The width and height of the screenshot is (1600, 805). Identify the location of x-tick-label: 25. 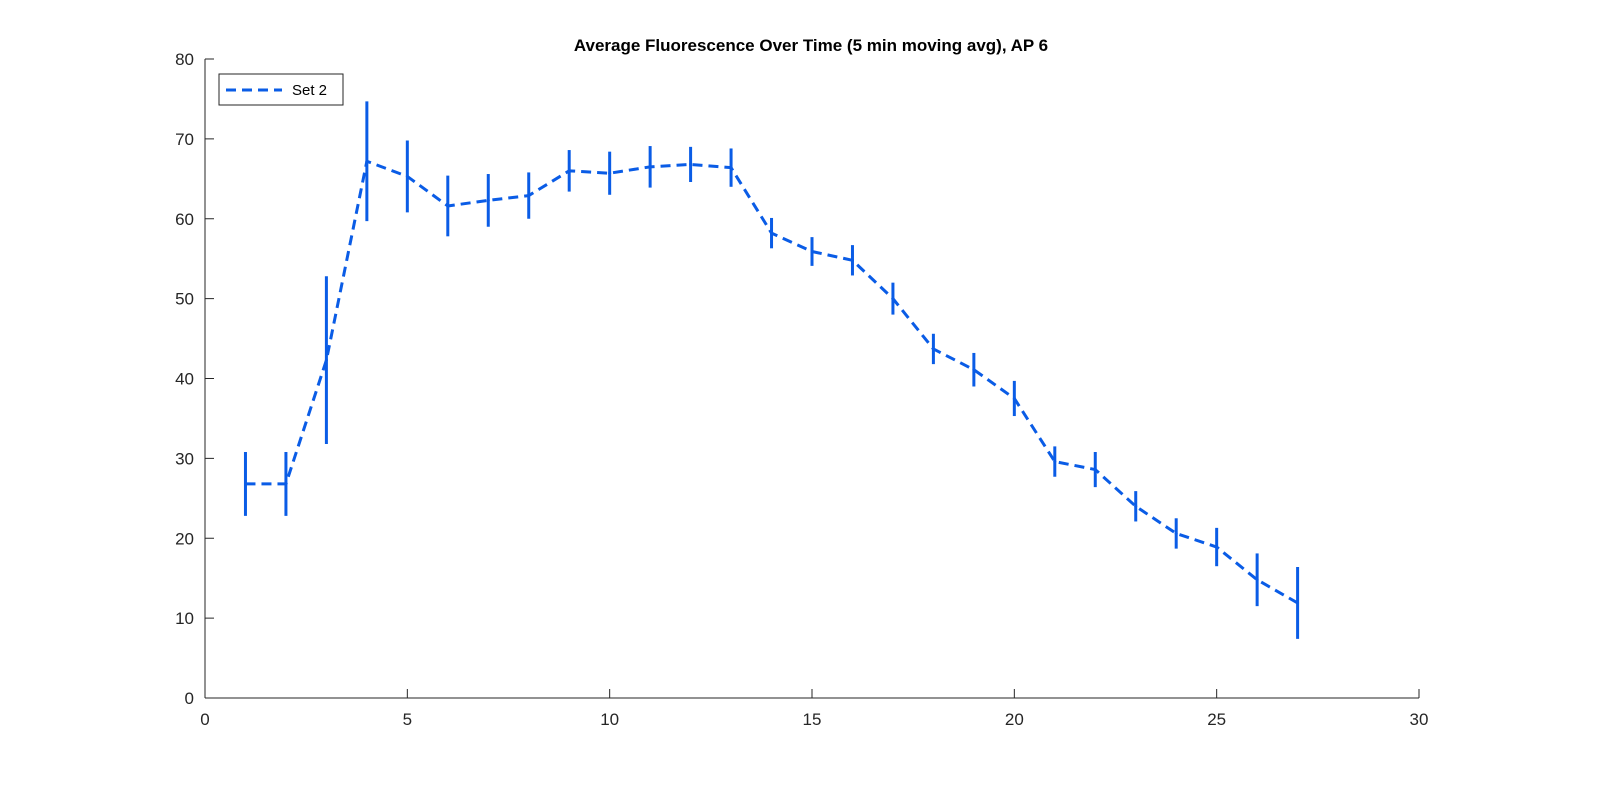
(1216, 719).